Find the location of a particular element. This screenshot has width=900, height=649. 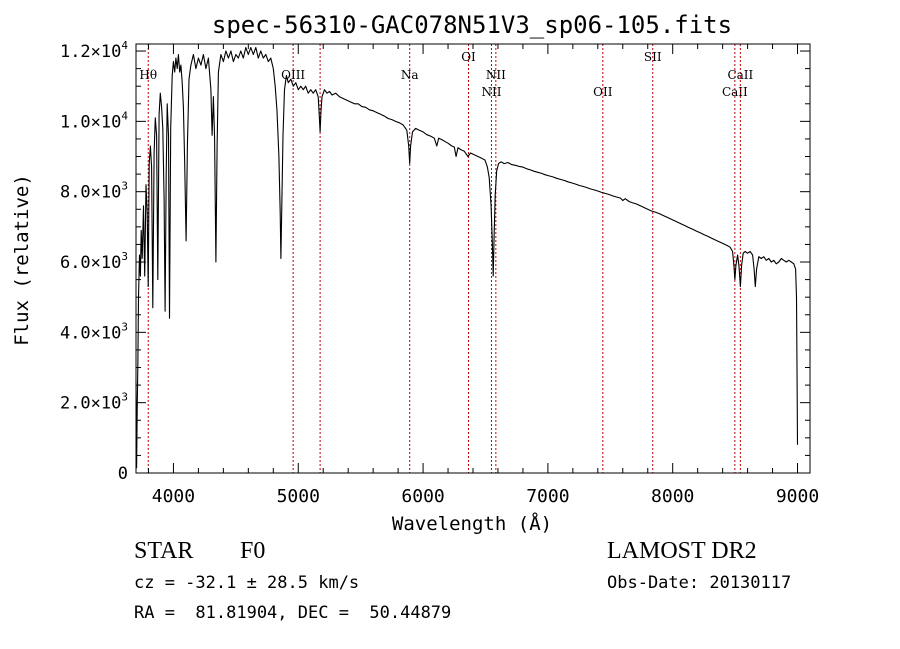

marker-label: Na is located at coordinates (410, 75).